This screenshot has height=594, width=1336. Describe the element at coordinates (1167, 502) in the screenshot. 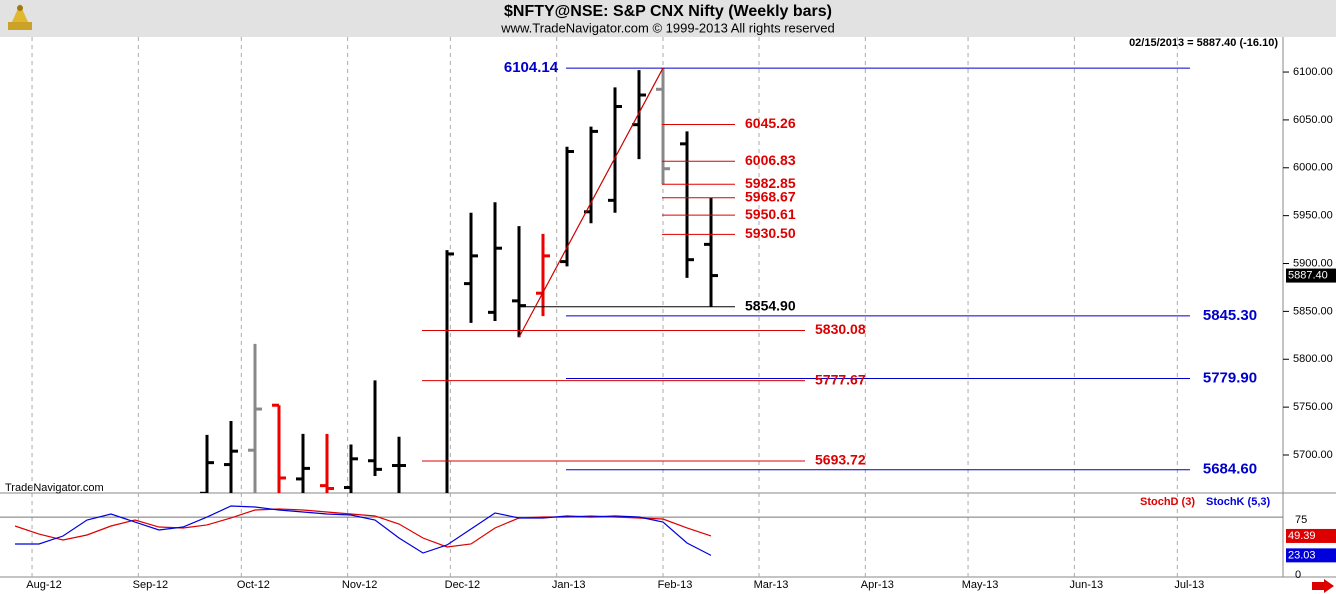

I see `legend-label: StochD (3)` at that location.